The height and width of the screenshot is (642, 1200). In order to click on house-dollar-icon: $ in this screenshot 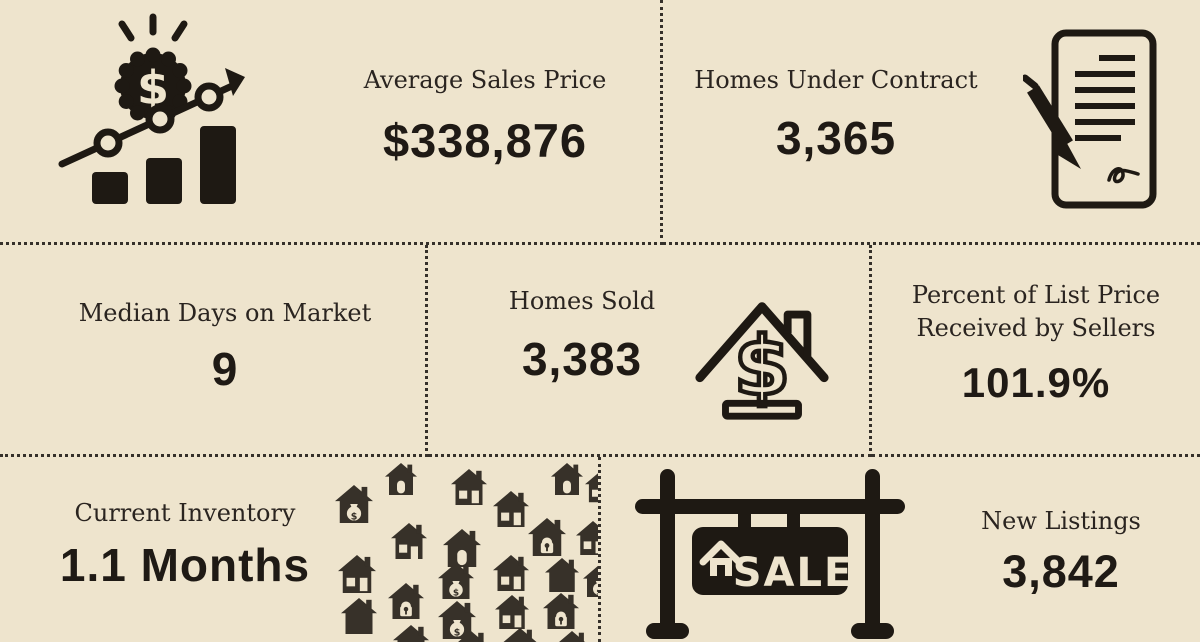, I will do `click(762, 361)`.